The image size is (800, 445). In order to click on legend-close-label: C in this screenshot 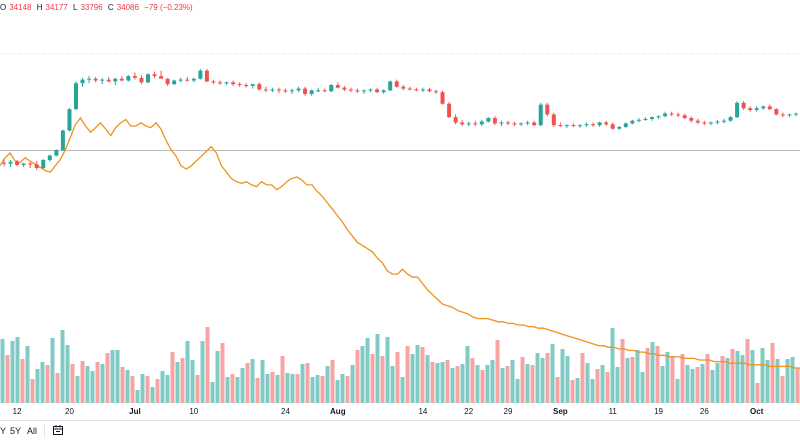, I will do `click(110, 7)`.